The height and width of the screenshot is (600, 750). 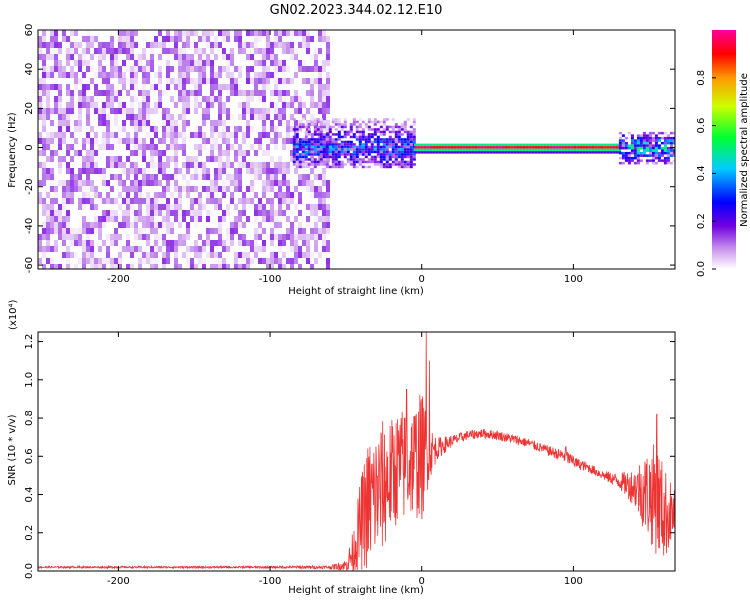 I want to click on x-tick-label: -100, so click(x=270, y=581).